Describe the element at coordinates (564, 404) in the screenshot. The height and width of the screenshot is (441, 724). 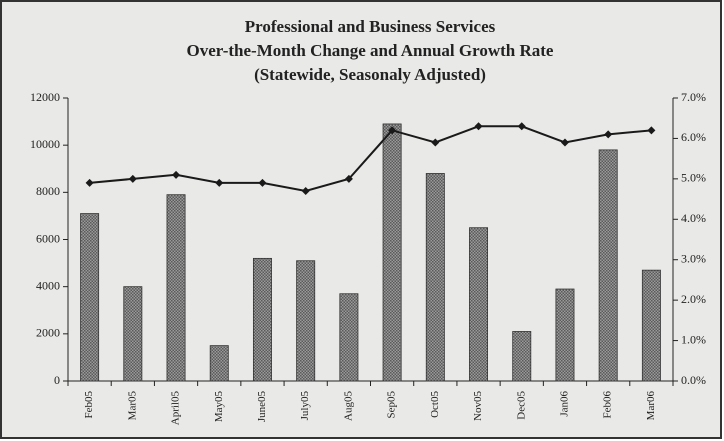
I see `x-tick-label: Jan06` at that location.